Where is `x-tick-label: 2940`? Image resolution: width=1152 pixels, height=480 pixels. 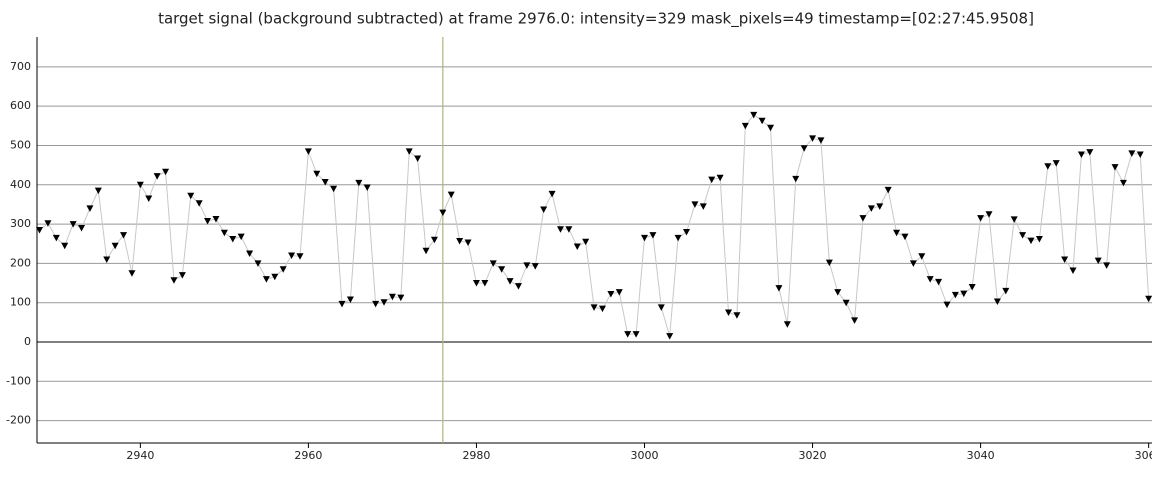 x-tick-label: 2940 is located at coordinates (140, 455).